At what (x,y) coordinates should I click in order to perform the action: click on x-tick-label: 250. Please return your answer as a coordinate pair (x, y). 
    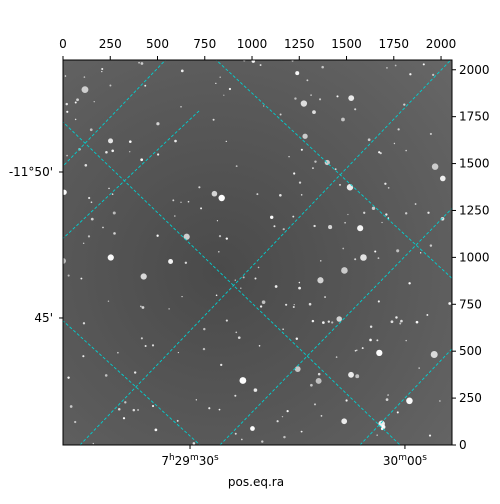
    Looking at the image, I should click on (110, 44).